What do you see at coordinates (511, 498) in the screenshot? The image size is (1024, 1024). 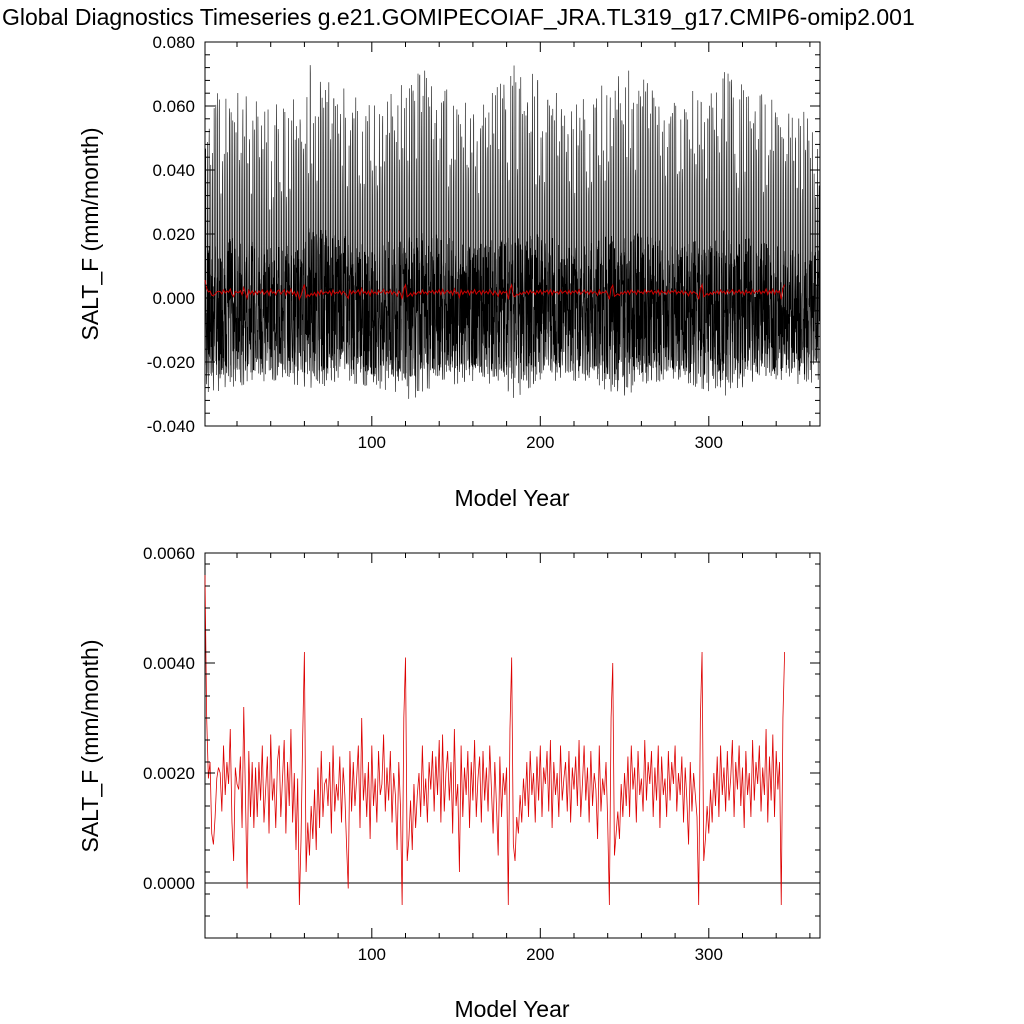 I see `top-x-axis-title: Model Year` at bounding box center [511, 498].